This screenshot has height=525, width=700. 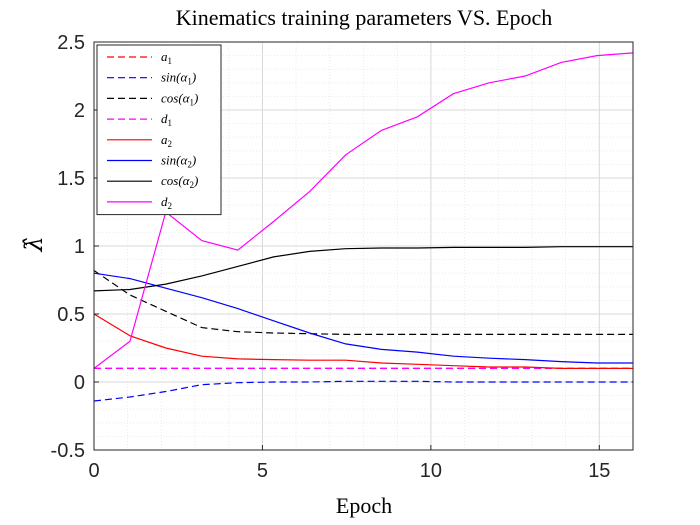 I want to click on y-tick-label: 0, so click(x=79, y=383).